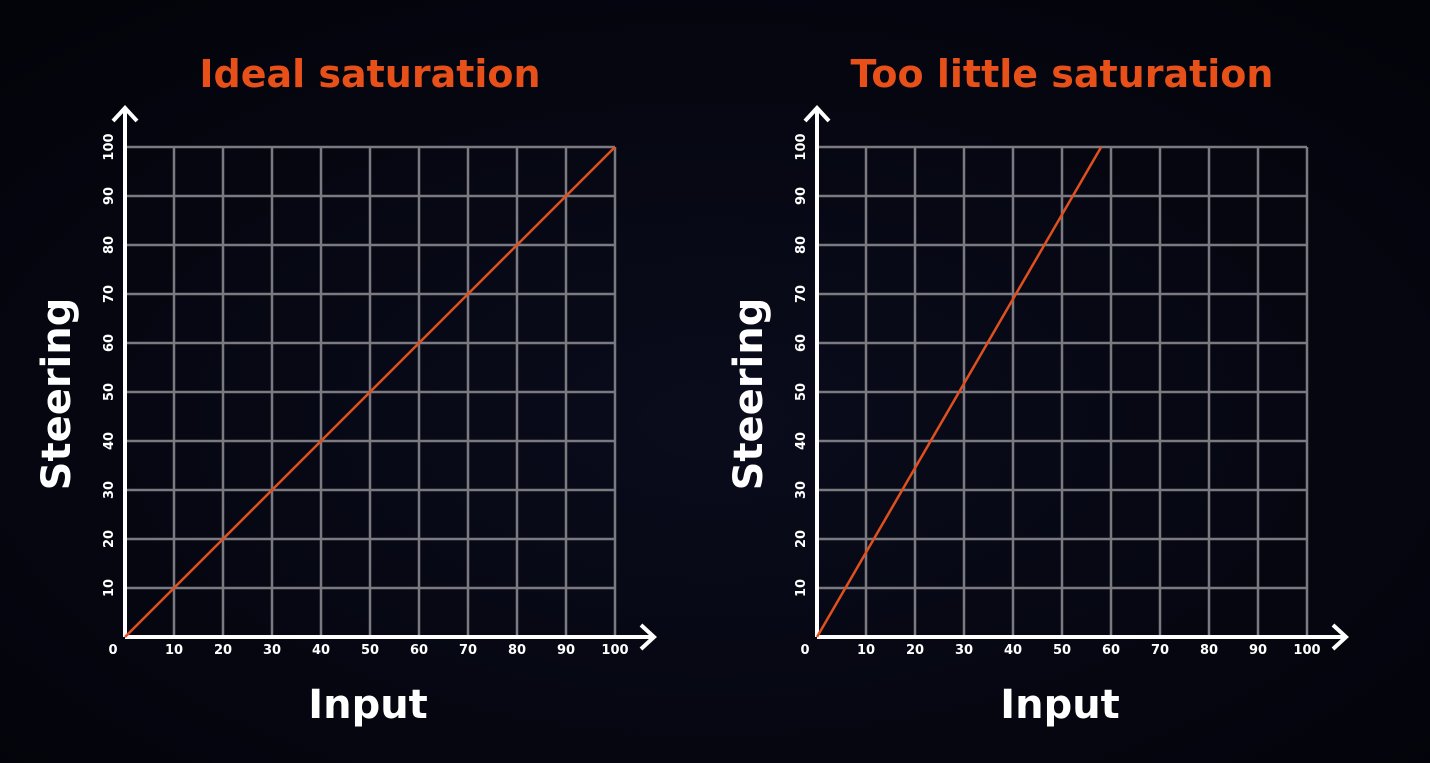  I want to click on chart-title: Ideal saturation, so click(369, 74).